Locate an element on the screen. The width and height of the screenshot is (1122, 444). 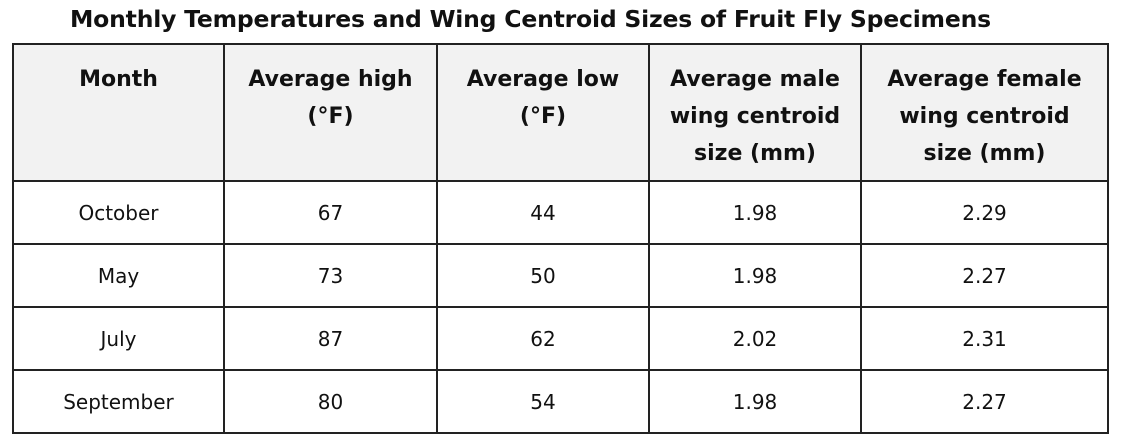
cell-male-centroid: 2.02 is located at coordinates (755, 338).